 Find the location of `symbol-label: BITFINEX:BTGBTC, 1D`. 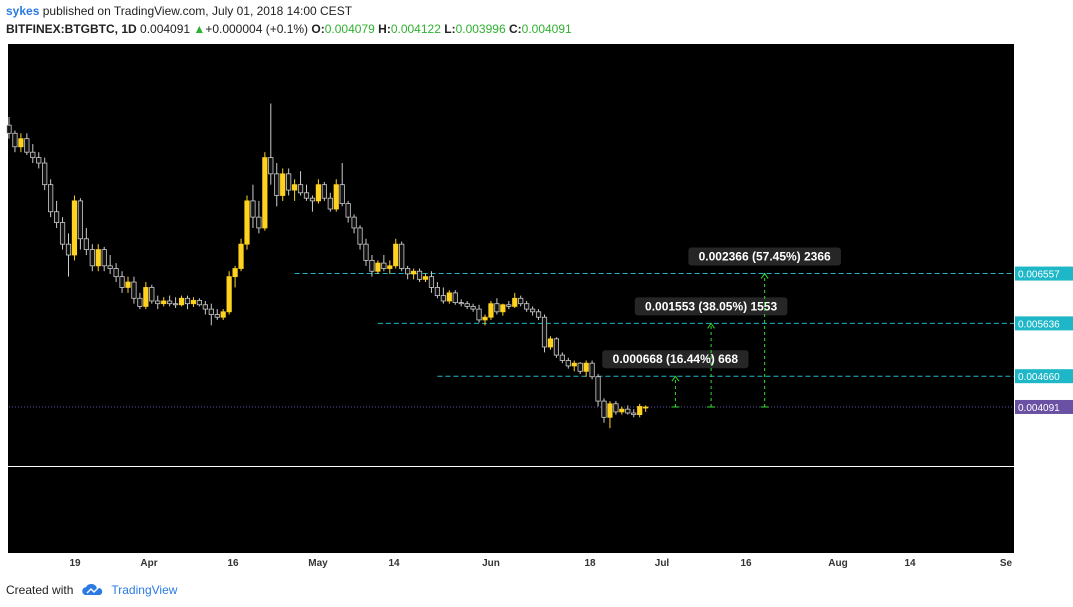

symbol-label: BITFINEX:BTGBTC, 1D is located at coordinates (71, 29).